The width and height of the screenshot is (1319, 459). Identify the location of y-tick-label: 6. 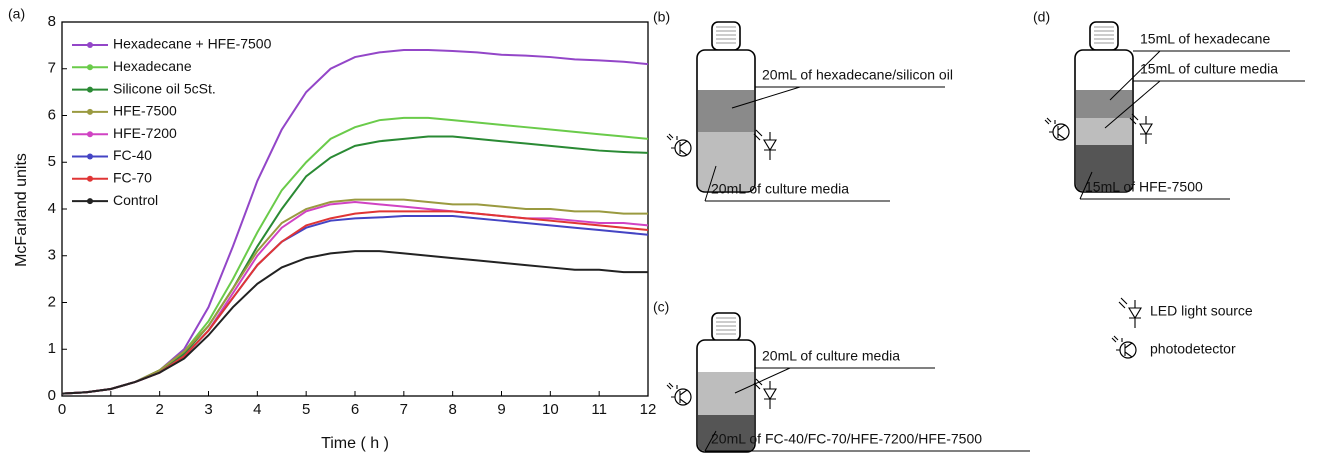
(52, 114).